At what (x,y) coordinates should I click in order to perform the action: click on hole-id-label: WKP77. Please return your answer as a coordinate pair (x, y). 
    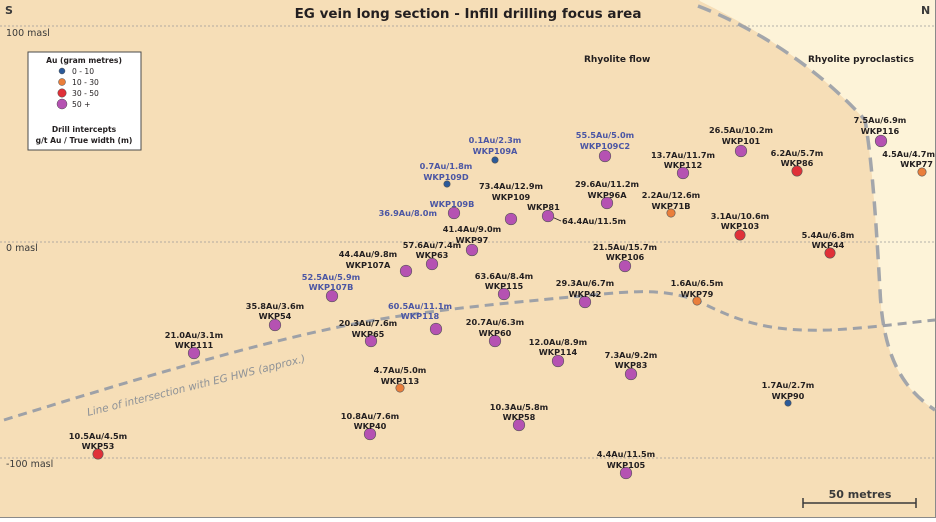
    Looking at the image, I should click on (916, 164).